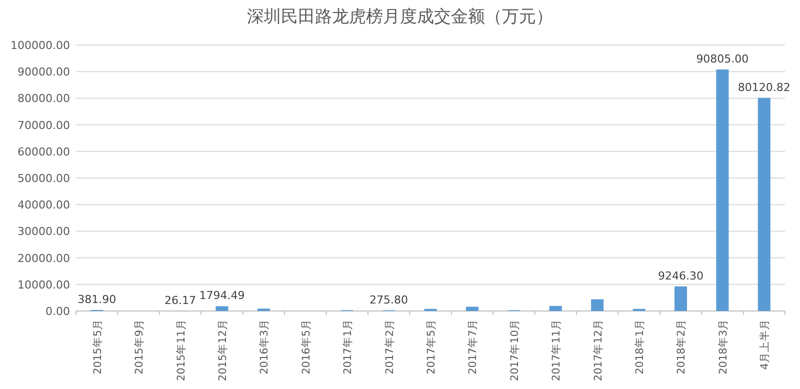  What do you see at coordinates (400, 17) in the screenshot?
I see `chart-title: 深圳民田路龙虎榜月度成交金额（万元）` at bounding box center [400, 17].